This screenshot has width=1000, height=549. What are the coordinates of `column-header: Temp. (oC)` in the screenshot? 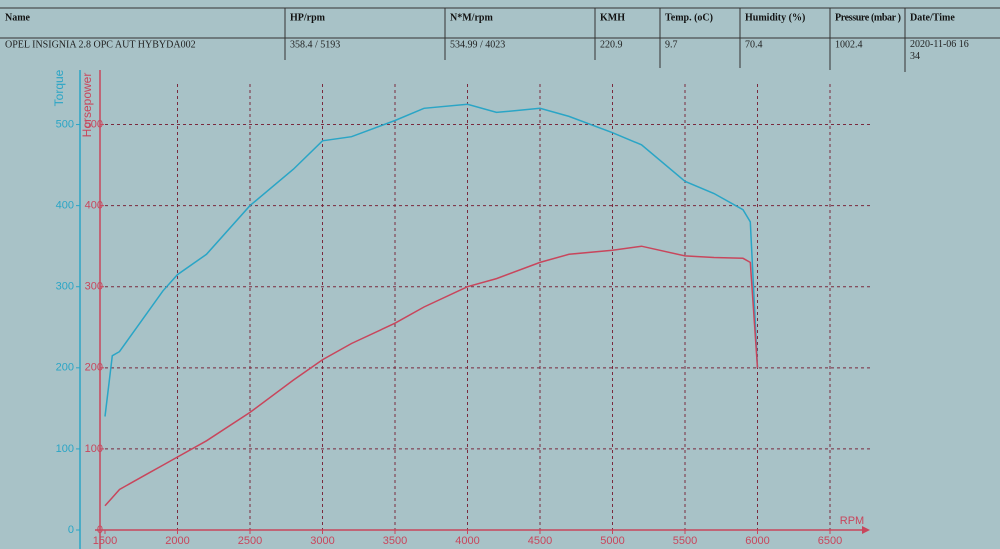 It's located at (689, 17).